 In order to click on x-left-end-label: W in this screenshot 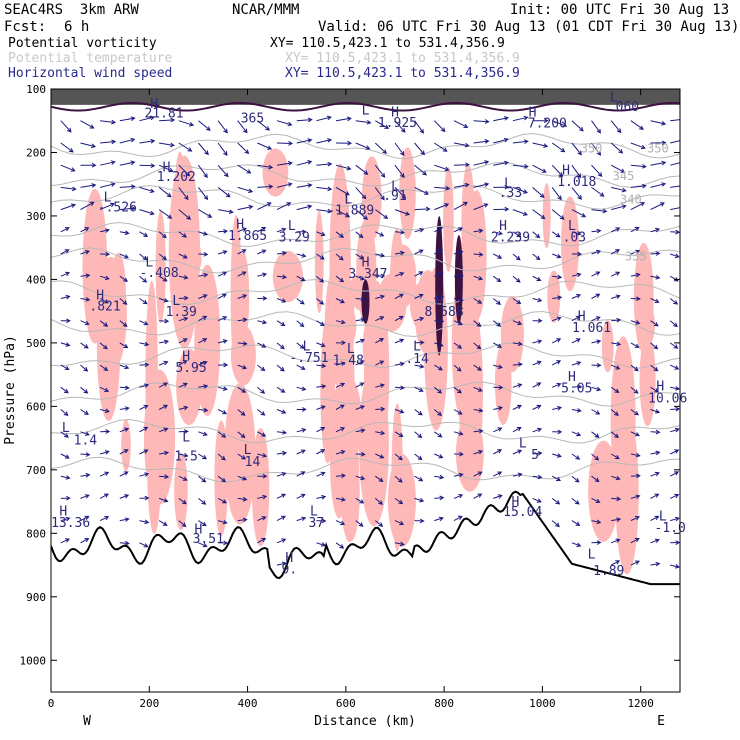, I will do `click(87, 721)`.